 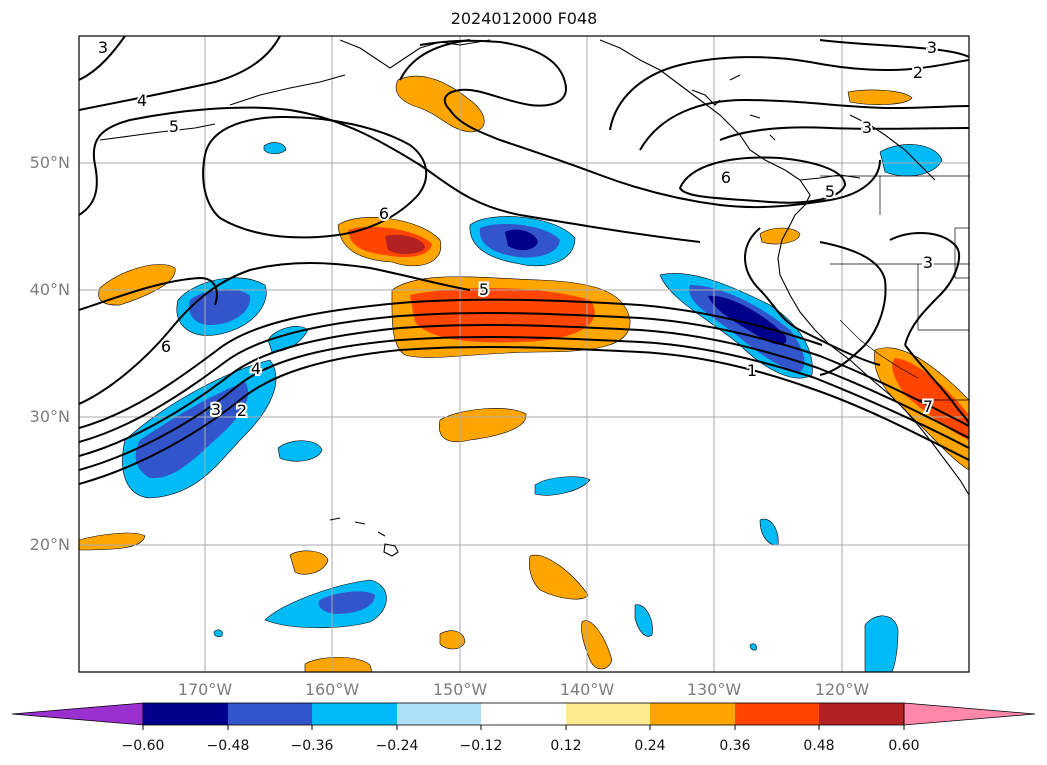 What do you see at coordinates (894, 288) in the screenshot?
I see `political-boundaries` at bounding box center [894, 288].